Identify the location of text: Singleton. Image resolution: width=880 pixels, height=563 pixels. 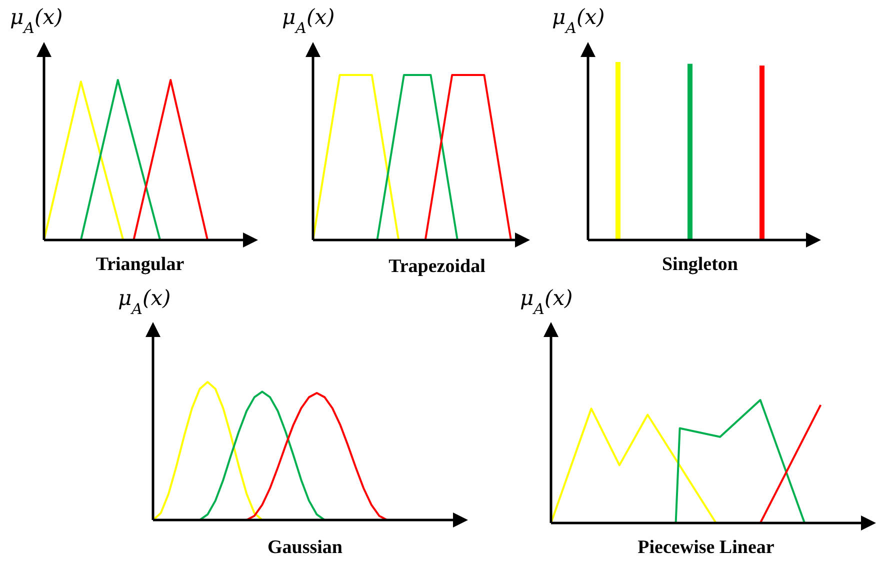
(700, 264).